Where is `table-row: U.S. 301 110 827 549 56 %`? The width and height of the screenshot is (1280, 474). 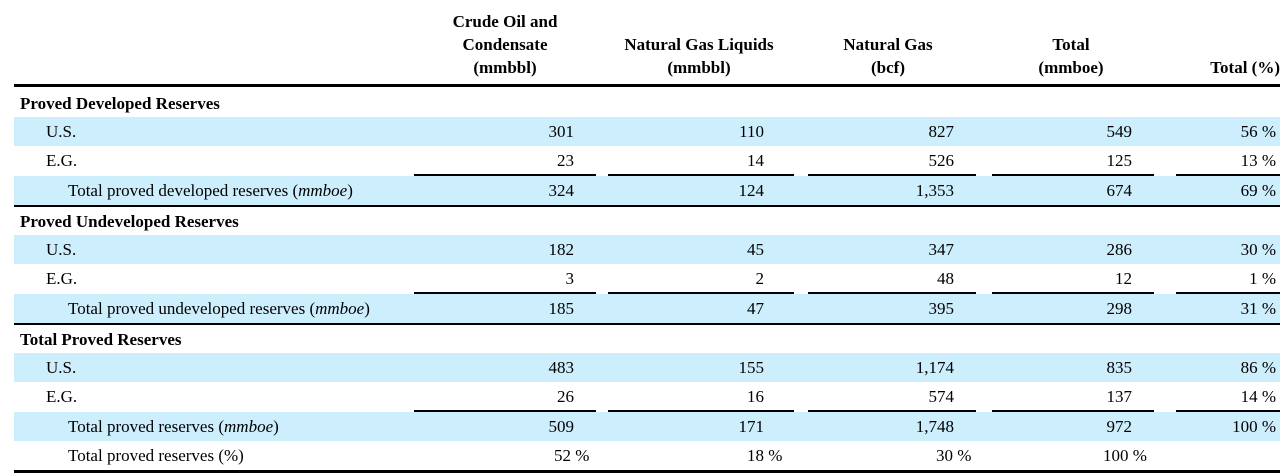
table-row: U.S. 301 110 827 549 56 % is located at coordinates (647, 131).